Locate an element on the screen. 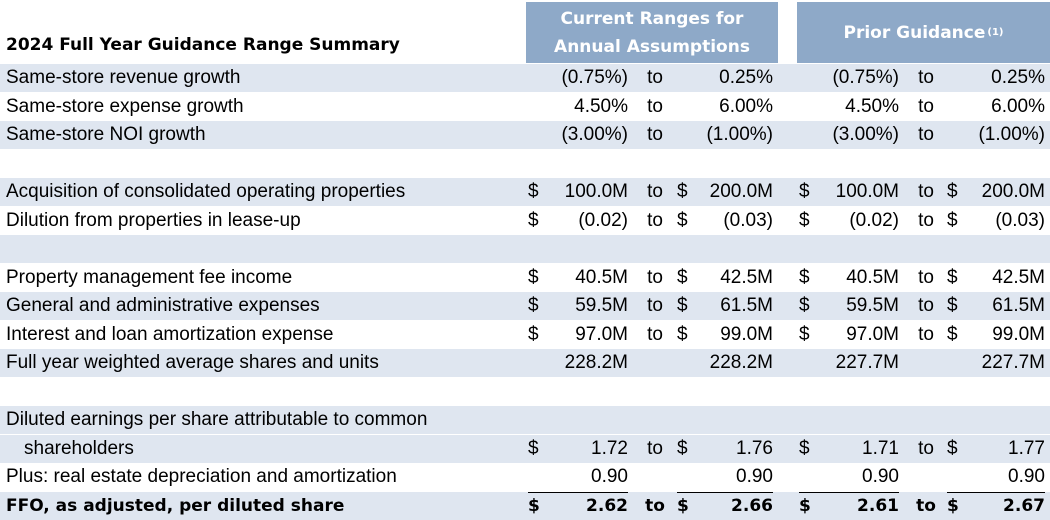  cell-c3d is located at coordinates (807, 78).